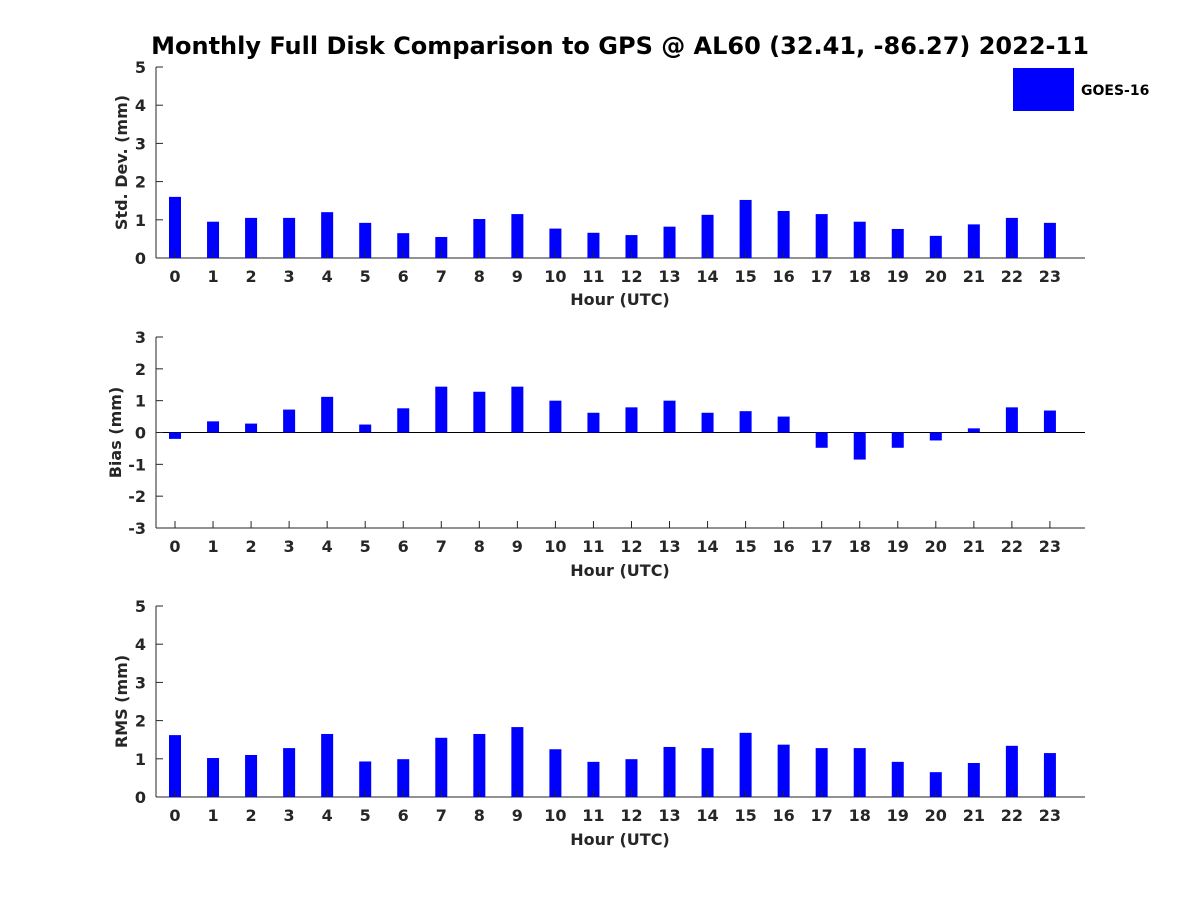 The image size is (1200, 900). Describe the element at coordinates (631, 546) in the screenshot. I see `bias-x-tick-label: 12` at that location.